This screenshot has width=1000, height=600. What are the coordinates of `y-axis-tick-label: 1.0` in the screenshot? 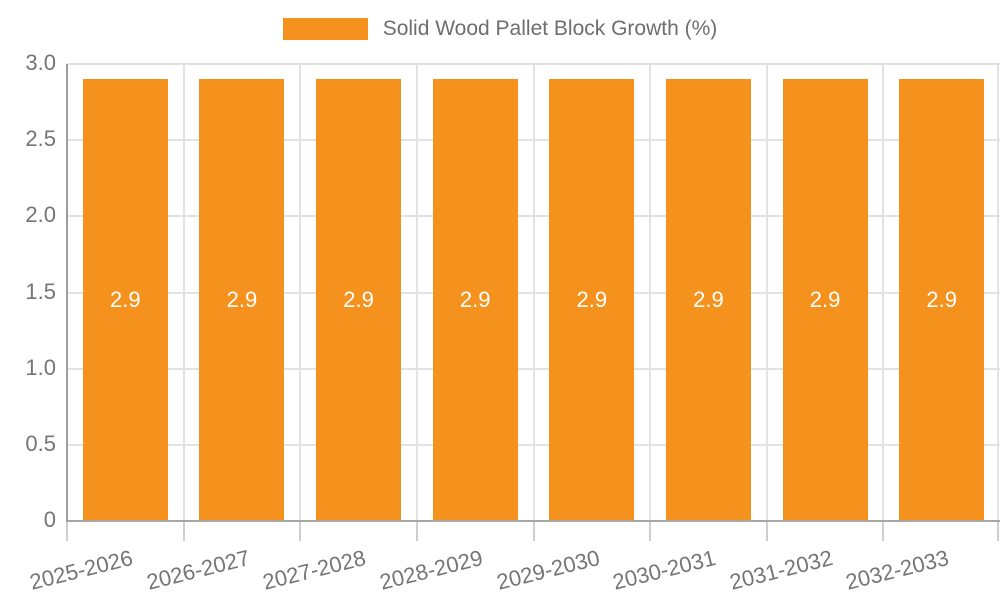 It's located at (40, 367).